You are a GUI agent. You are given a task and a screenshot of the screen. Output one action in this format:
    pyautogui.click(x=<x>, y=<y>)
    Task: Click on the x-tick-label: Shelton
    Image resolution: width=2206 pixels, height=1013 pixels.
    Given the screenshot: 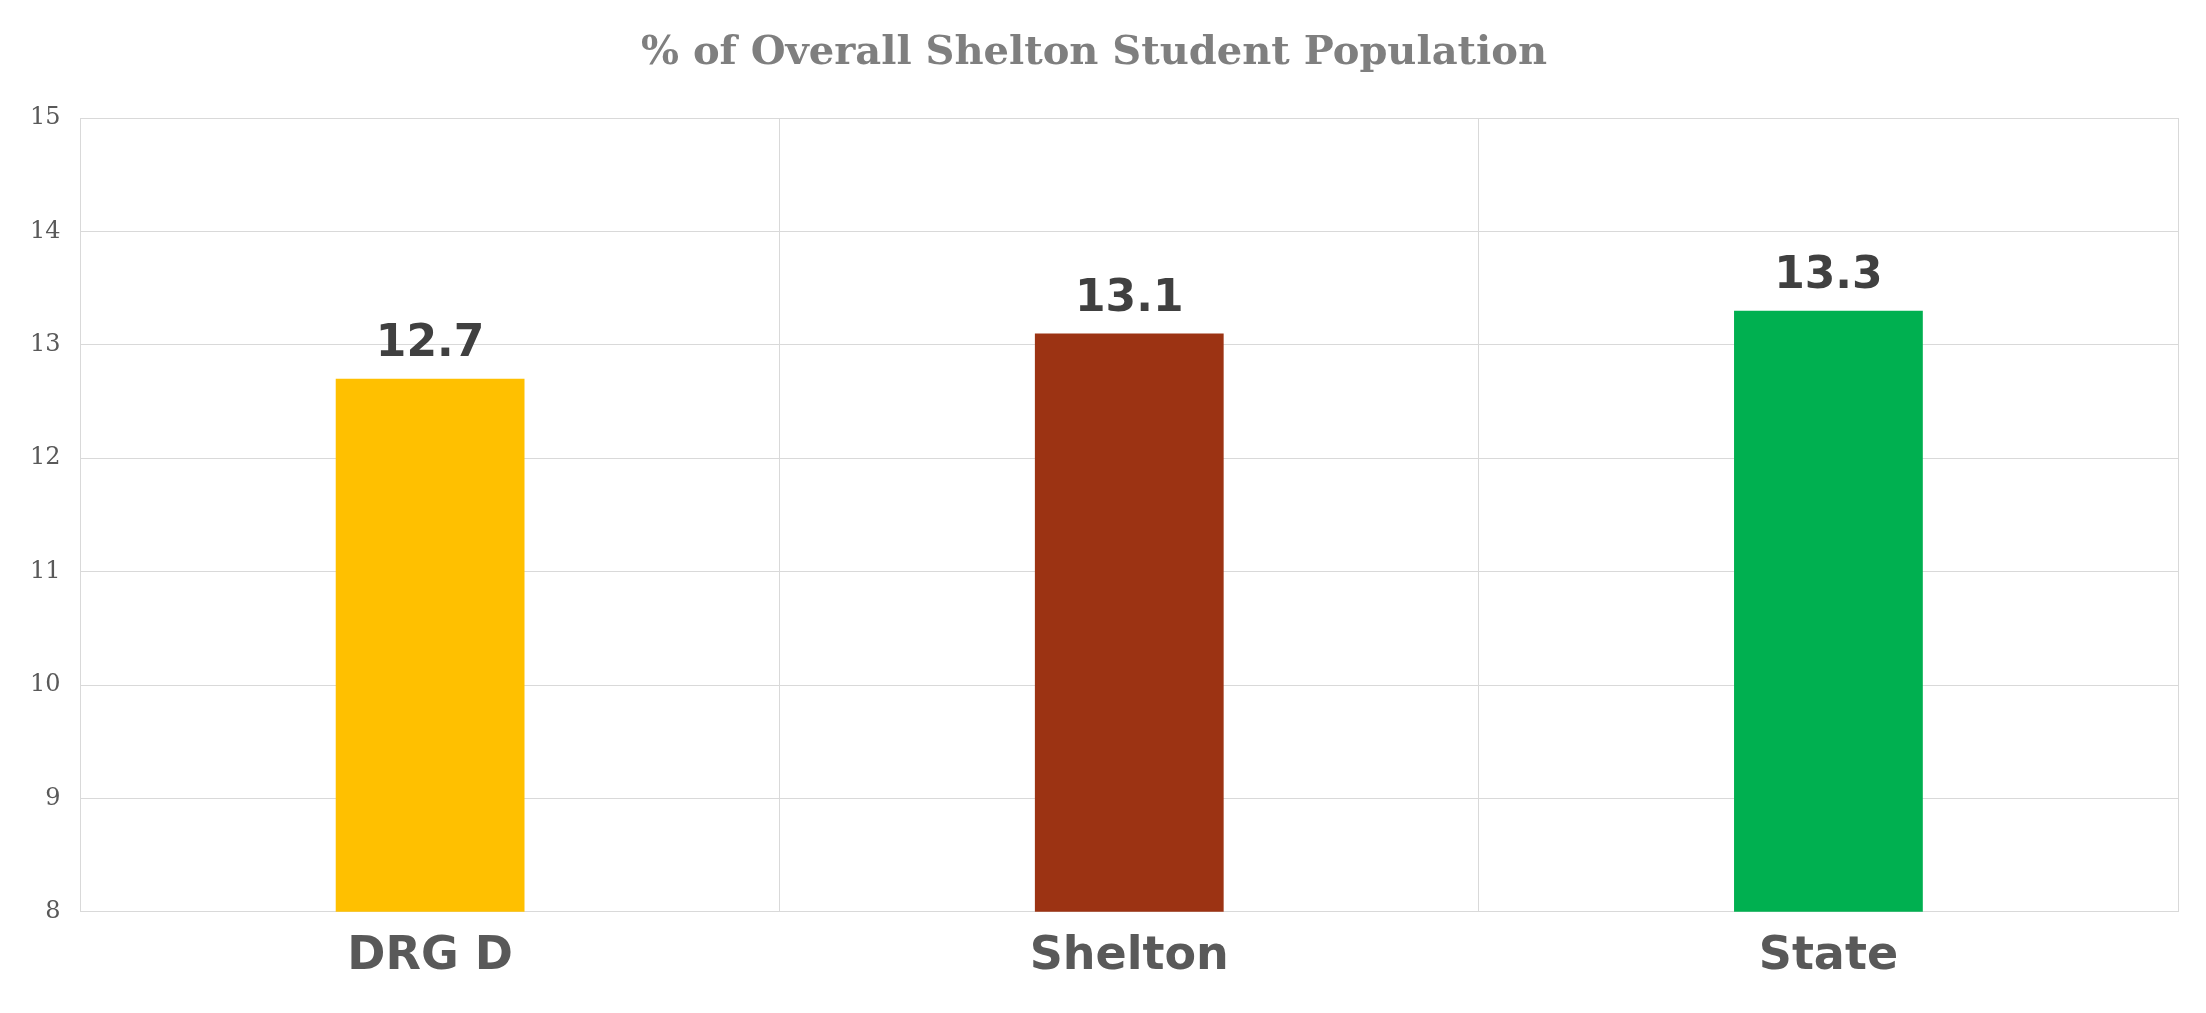 What is the action you would take?
    pyautogui.click(x=1129, y=953)
    